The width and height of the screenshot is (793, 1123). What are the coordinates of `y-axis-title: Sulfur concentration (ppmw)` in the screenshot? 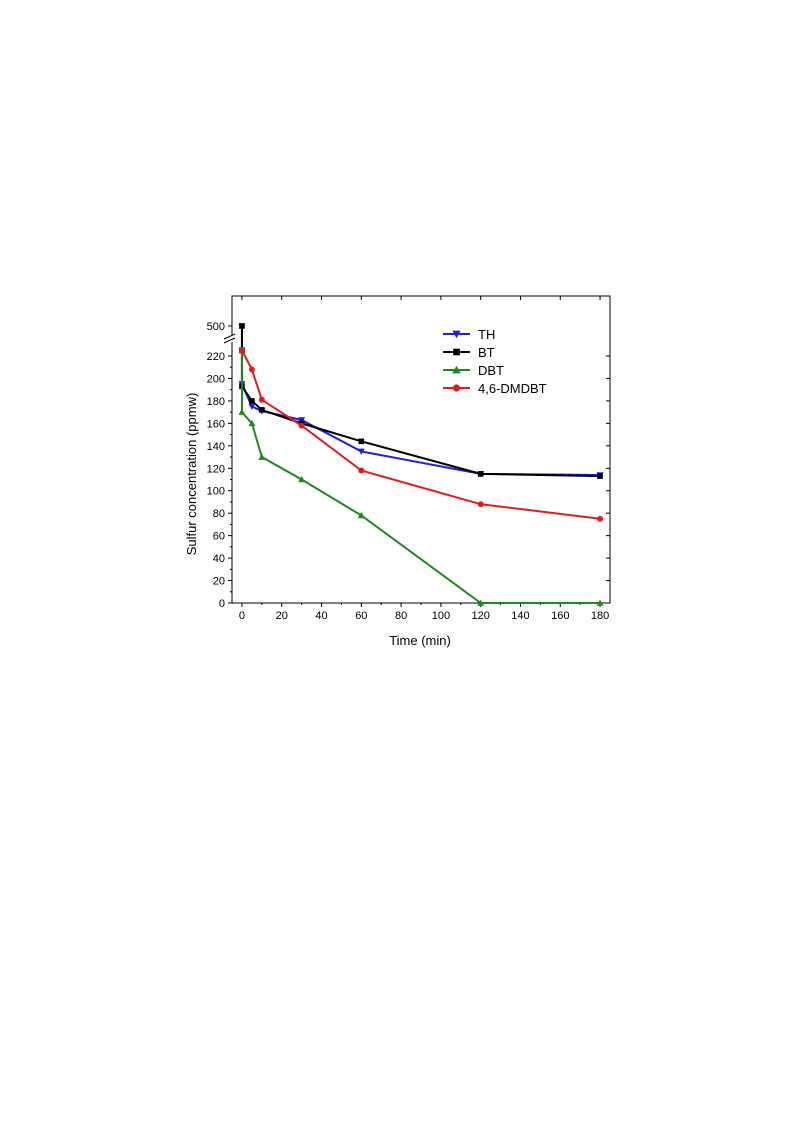 It's located at (191, 474).